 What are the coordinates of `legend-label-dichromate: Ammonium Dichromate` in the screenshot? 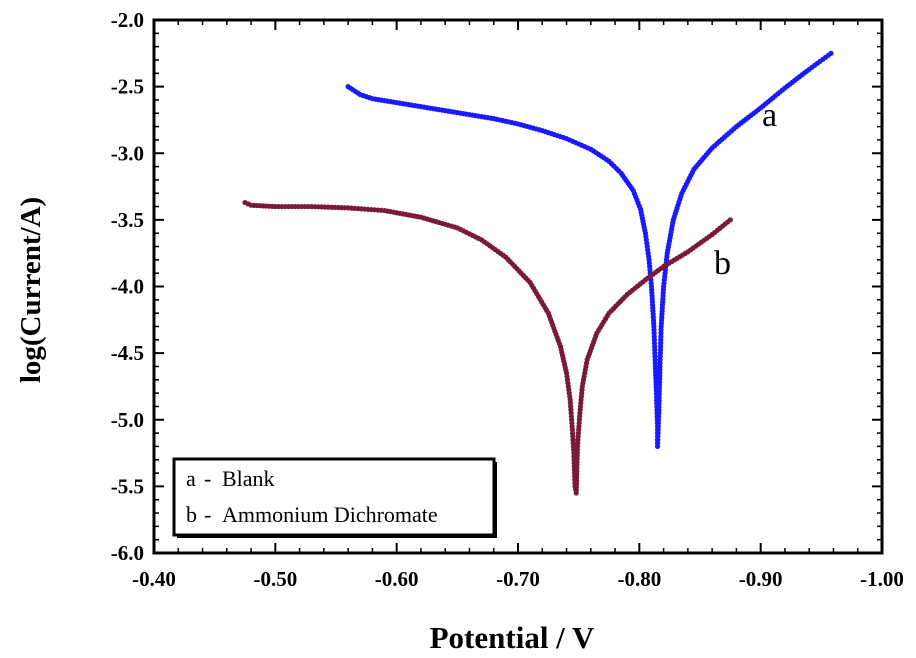 It's located at (330, 514).